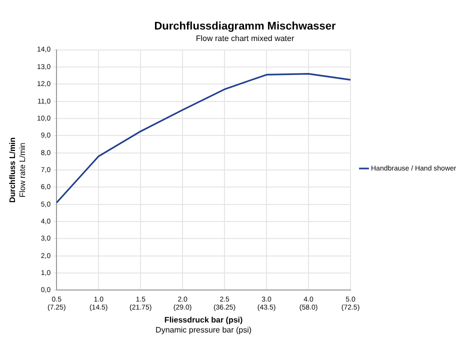 This screenshot has height=345, width=460. I want to click on y-axis-title: Durchfluss L/min Flow rate L/min, so click(17, 170).